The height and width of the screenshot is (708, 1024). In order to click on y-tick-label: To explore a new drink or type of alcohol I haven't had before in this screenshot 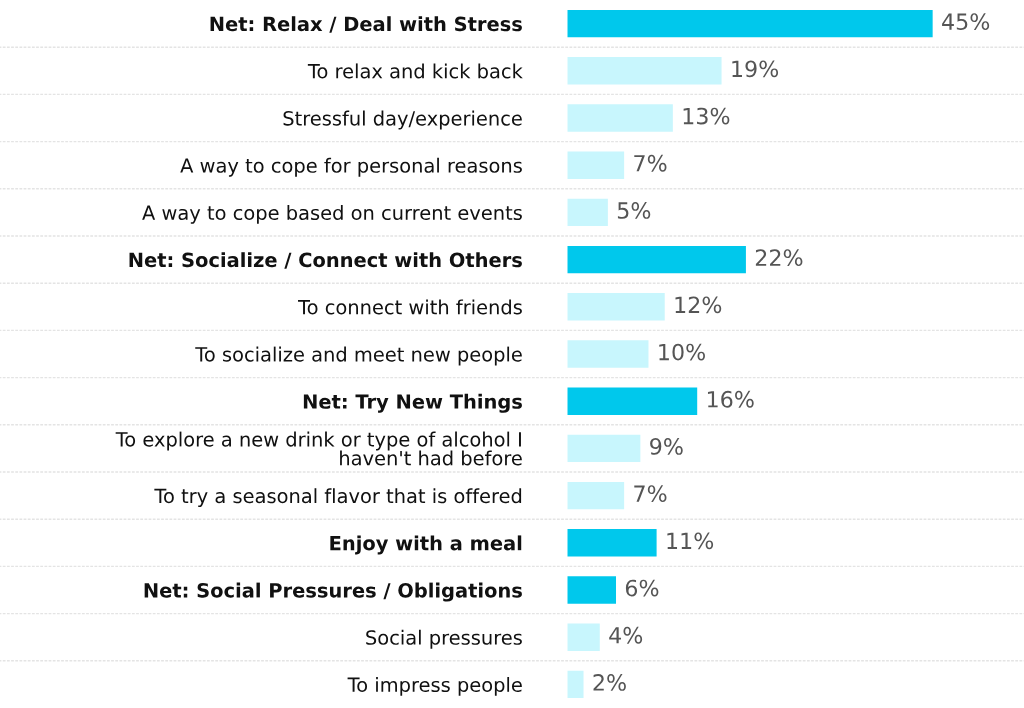, I will do `click(318, 448)`.